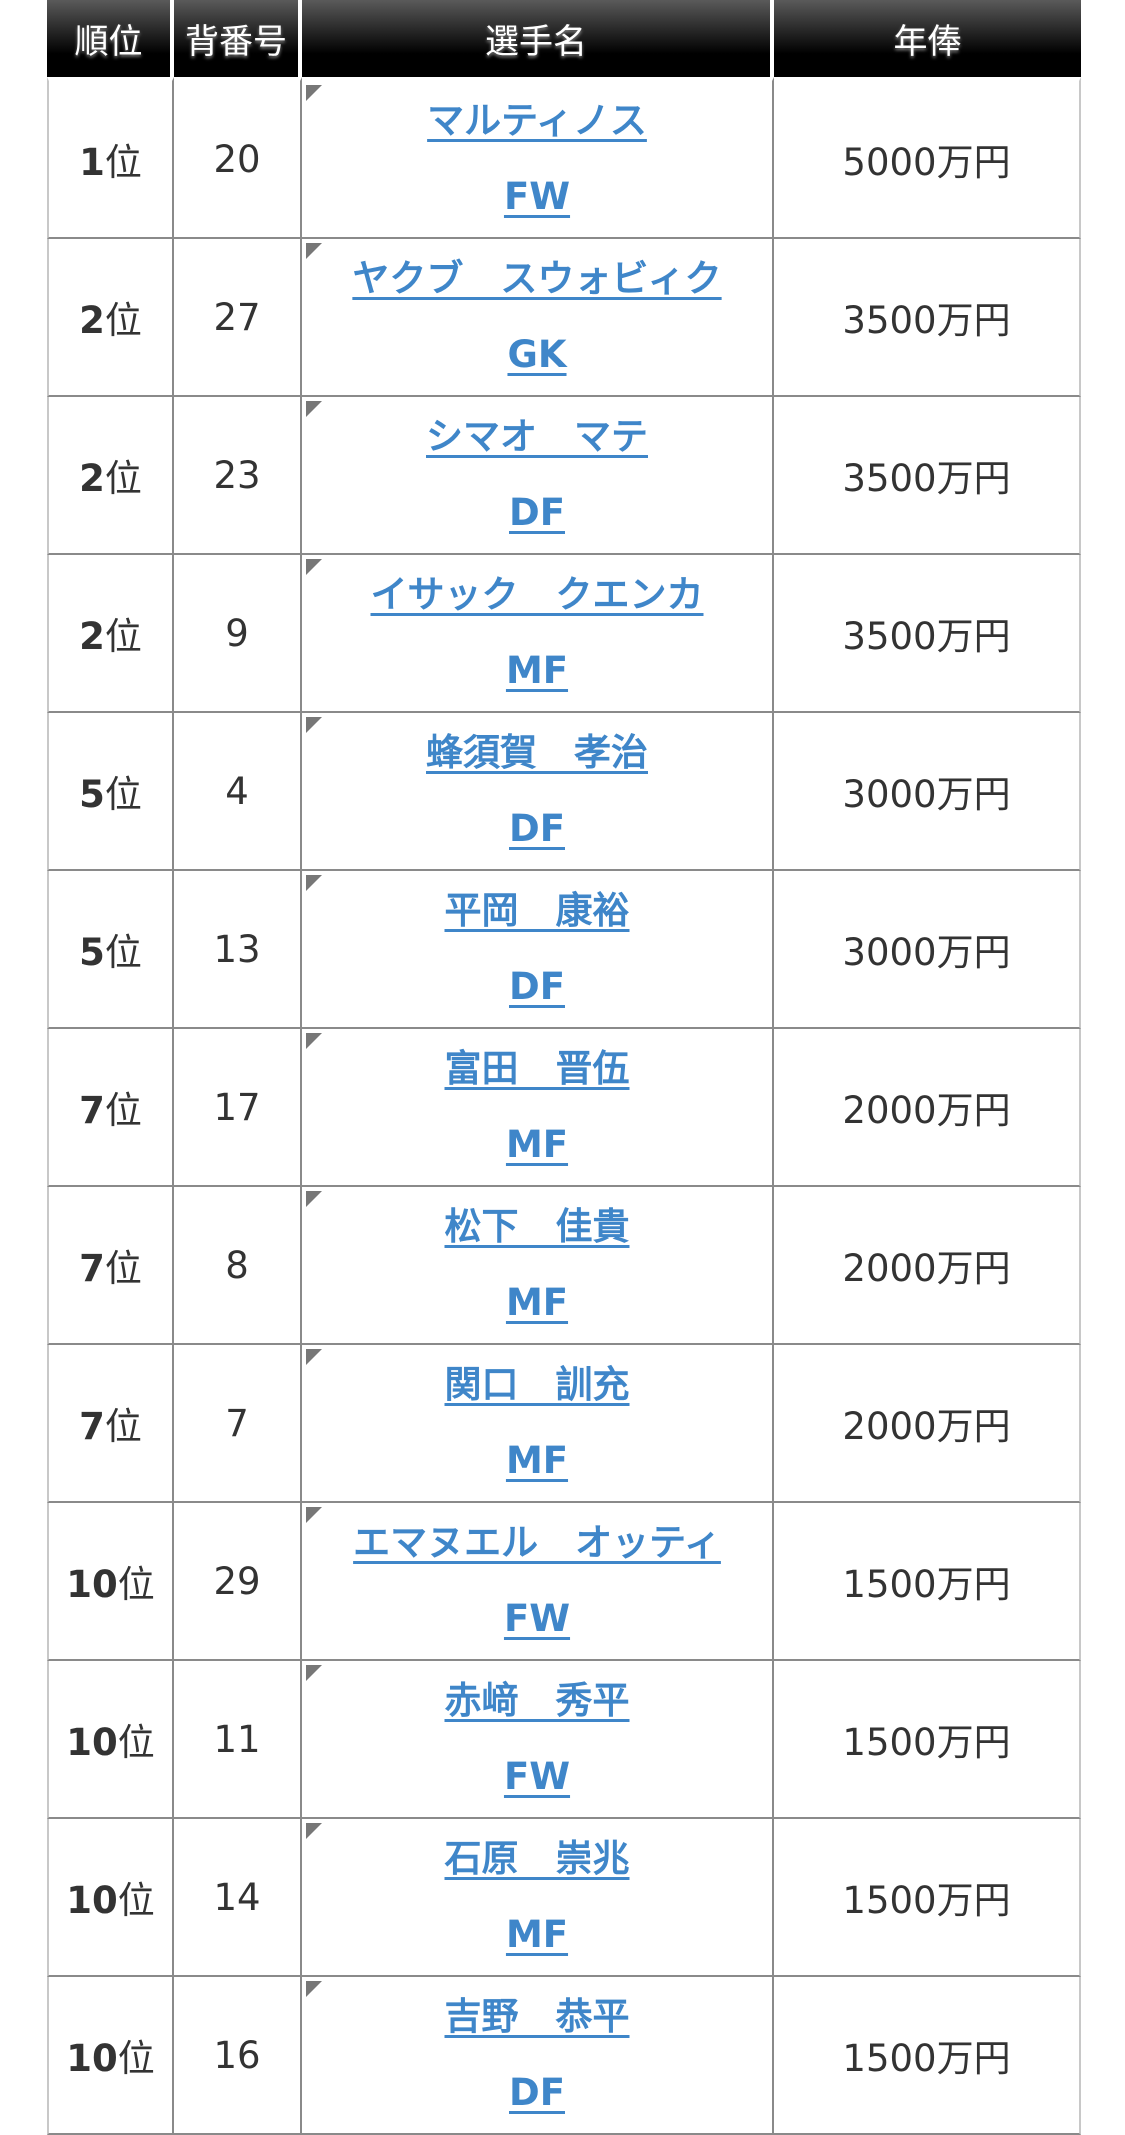  I want to click on table-row: 2位 27 ヤクブ スウォビィク GK 3500万円, so click(564, 318).